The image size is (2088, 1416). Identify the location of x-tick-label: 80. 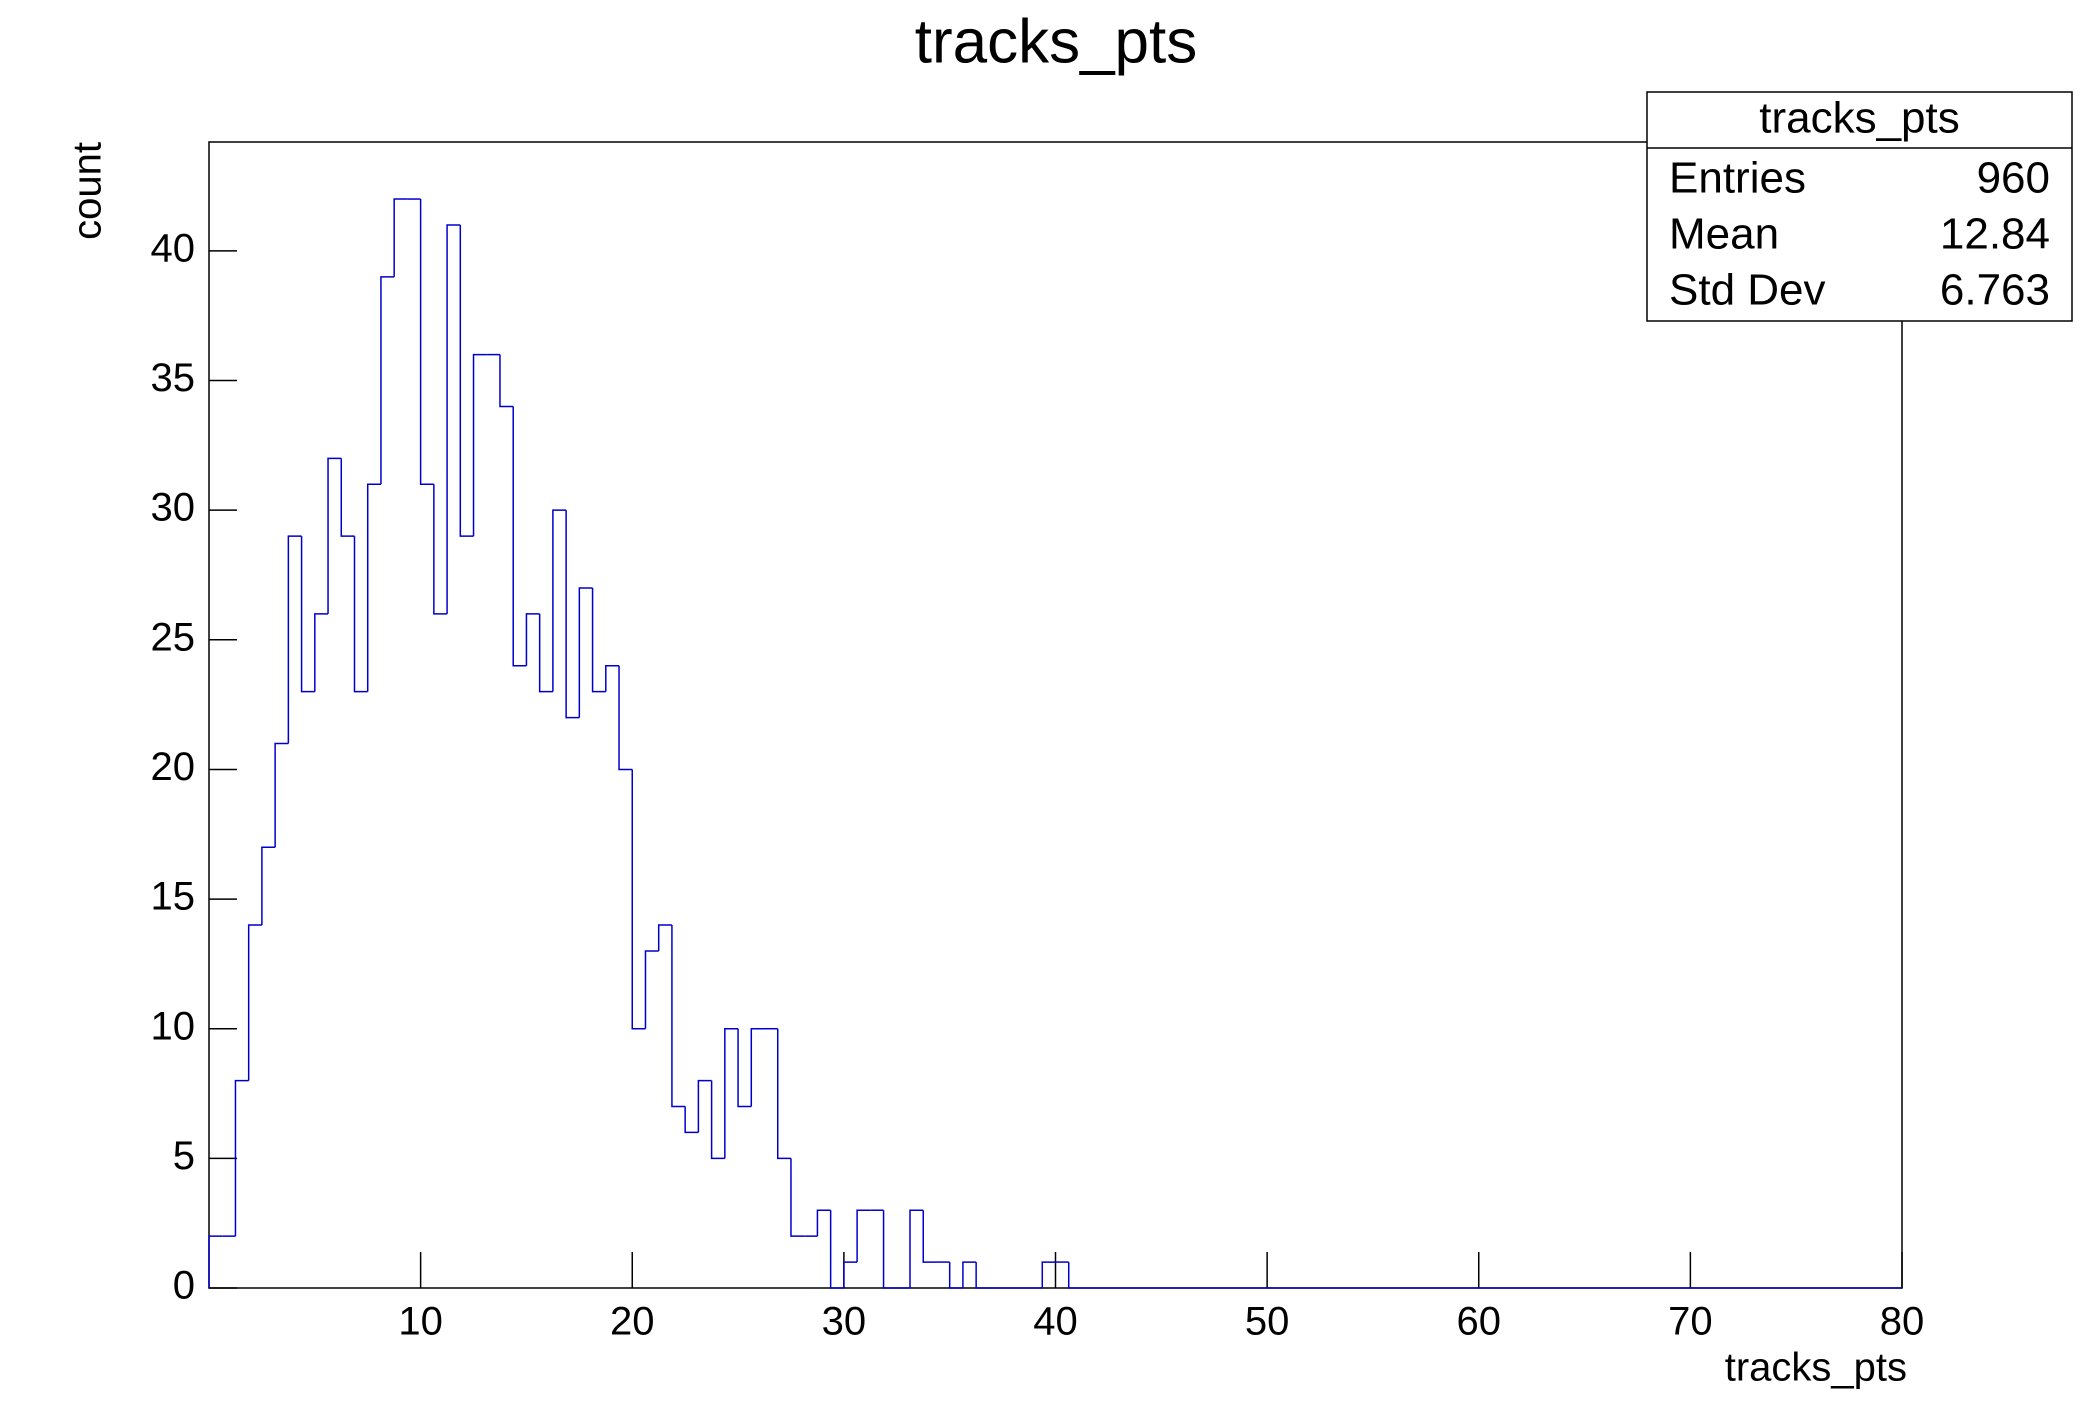
(1902, 1322).